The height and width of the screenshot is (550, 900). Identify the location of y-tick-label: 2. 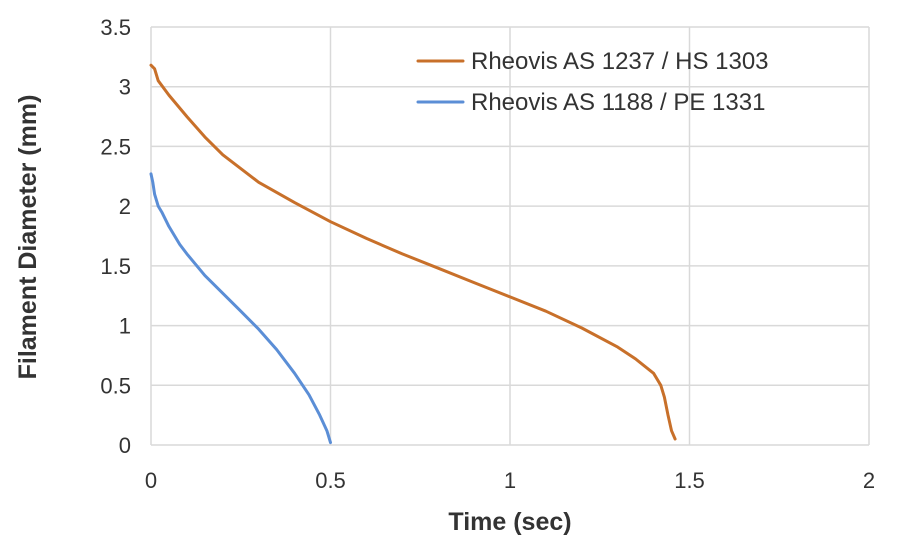
(125, 206).